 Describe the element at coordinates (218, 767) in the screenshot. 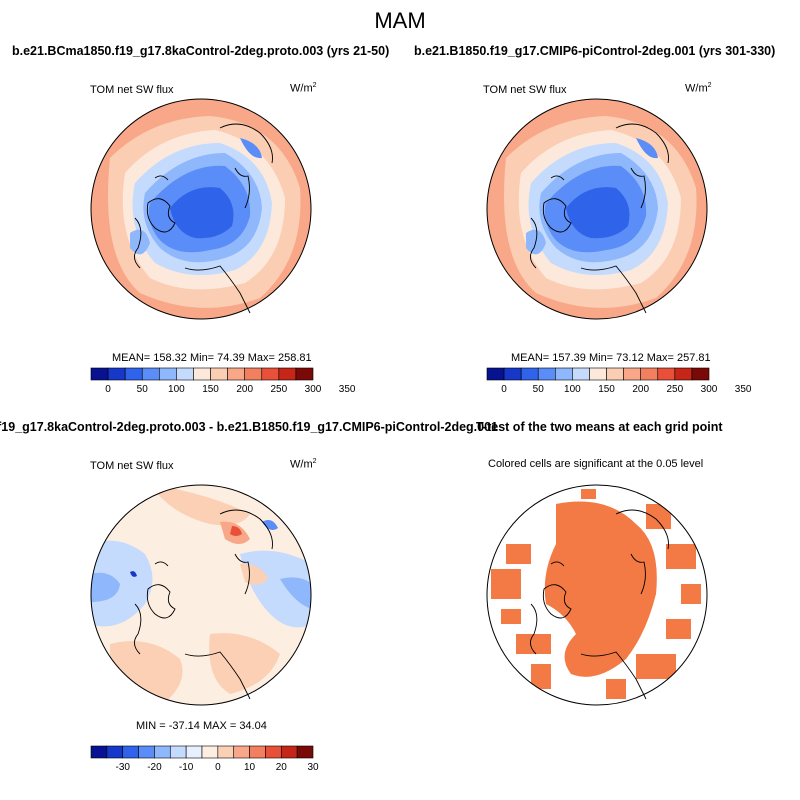

I see `panel3-colorbar-tick-label: 0` at that location.